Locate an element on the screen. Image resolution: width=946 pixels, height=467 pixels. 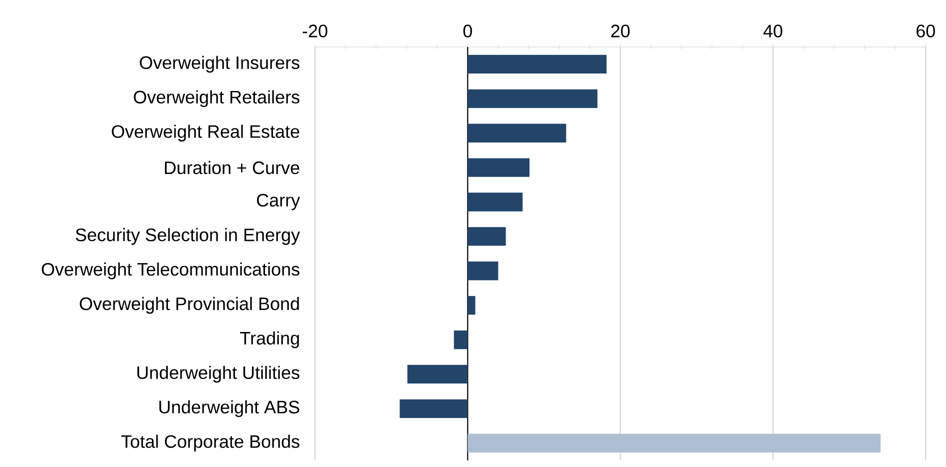
x-tick-label: 40 is located at coordinates (772, 31).